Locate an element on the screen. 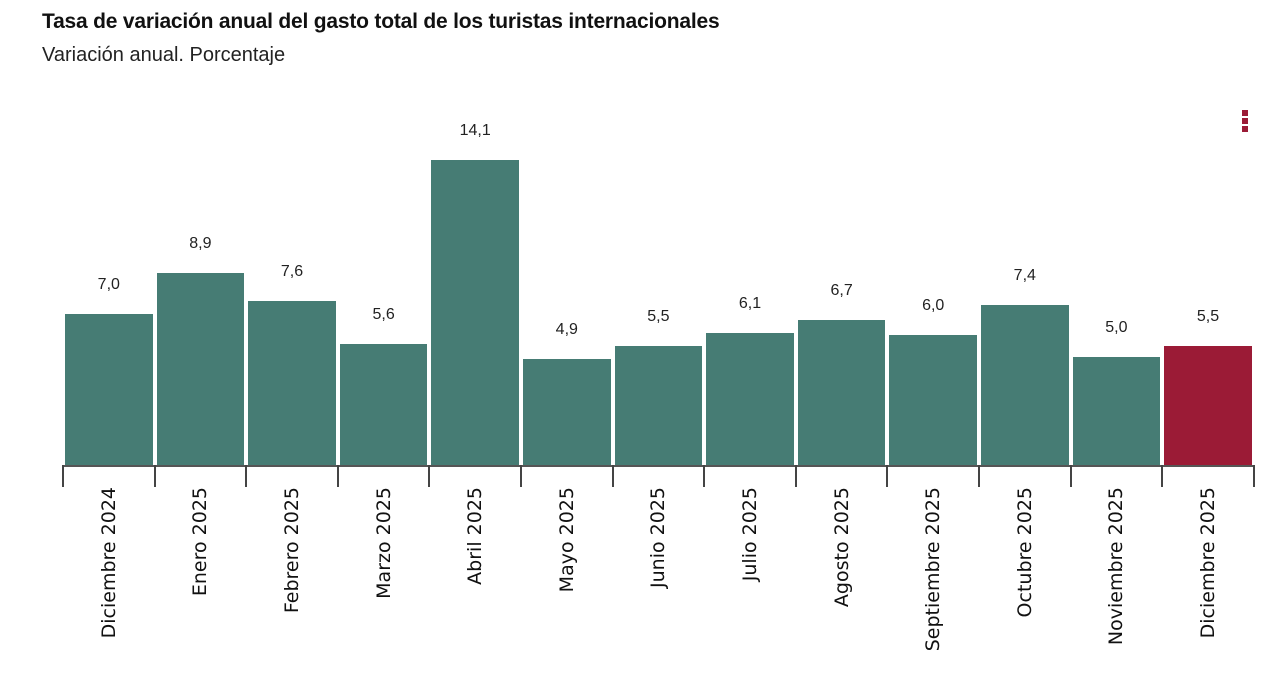  x-axis-label: Octubre 2025 is located at coordinates (1024, 552).